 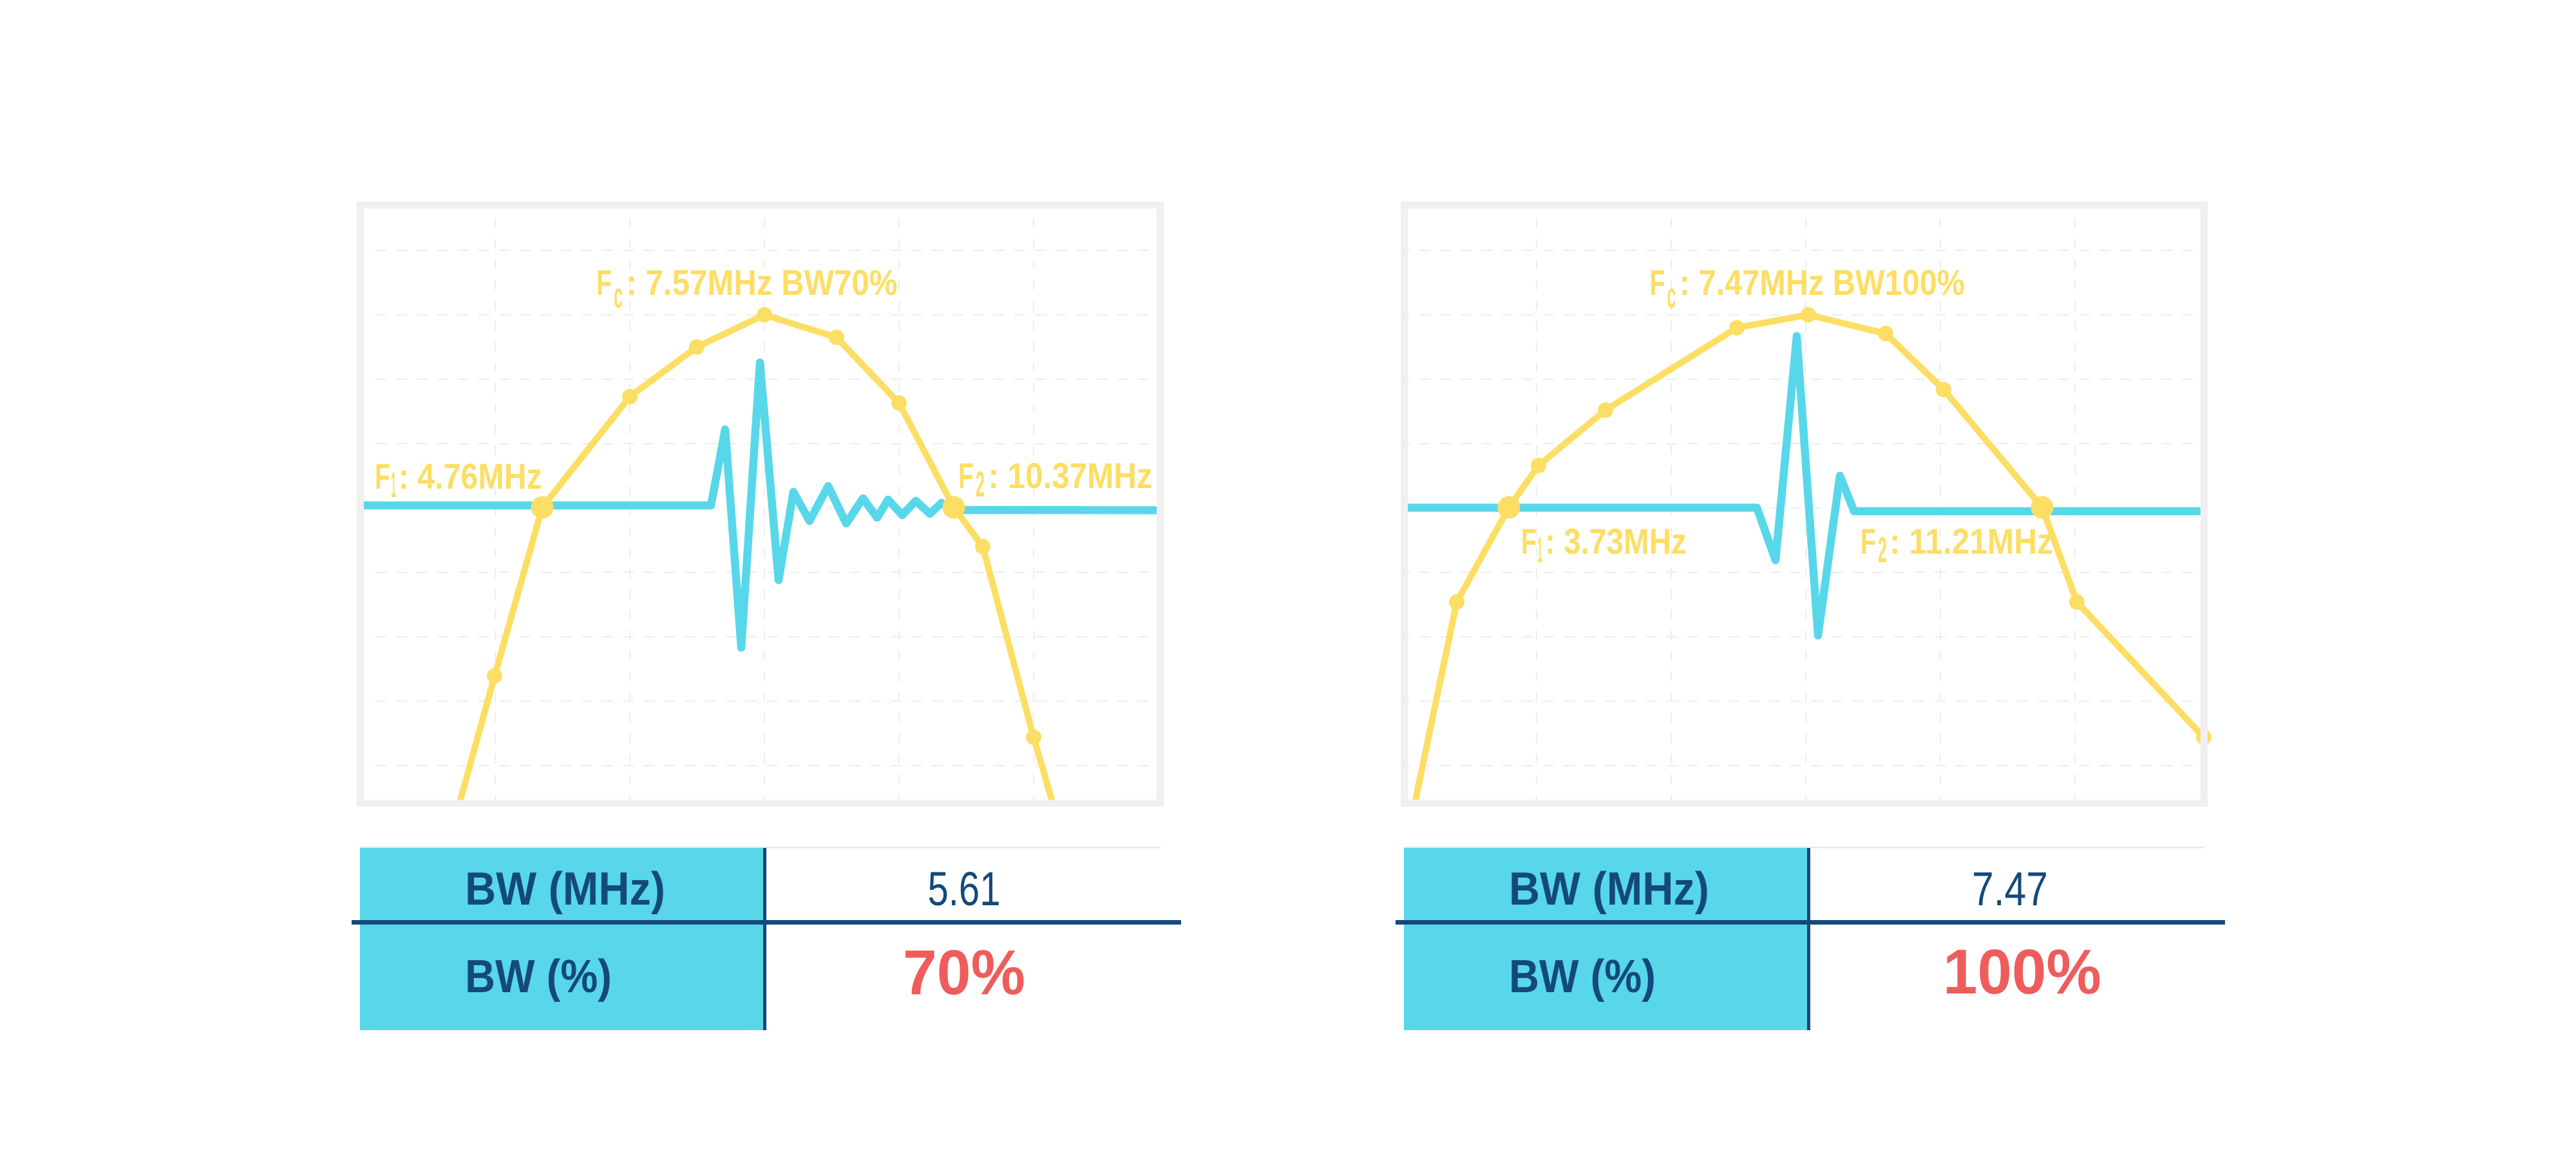 What do you see at coordinates (1971, 541) in the screenshot?
I see `svg-text:: 11.21MHz: : 11.21MHz` at bounding box center [1971, 541].